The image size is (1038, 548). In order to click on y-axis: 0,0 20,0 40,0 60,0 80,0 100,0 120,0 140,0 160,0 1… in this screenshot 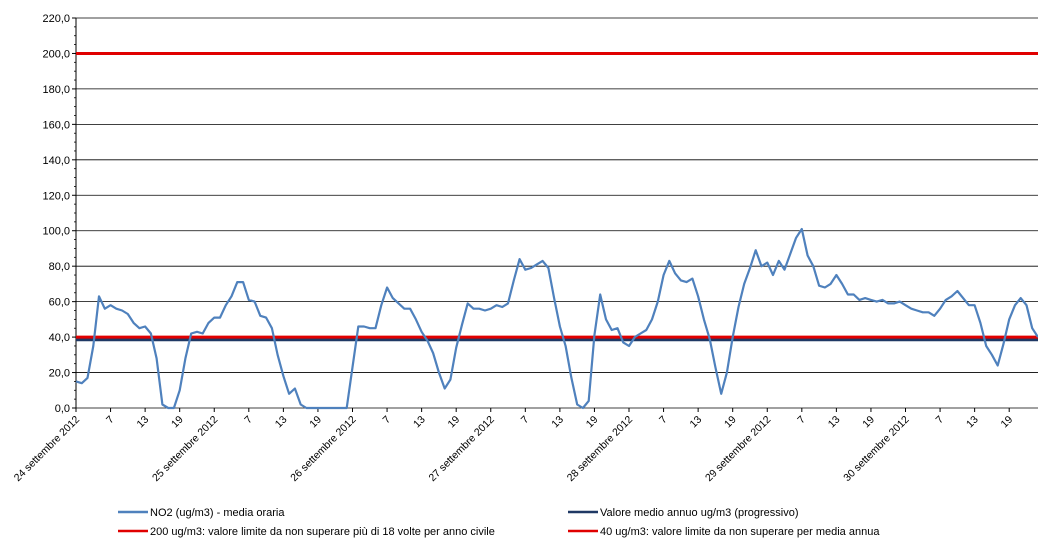, I will do `click(59, 214)`.